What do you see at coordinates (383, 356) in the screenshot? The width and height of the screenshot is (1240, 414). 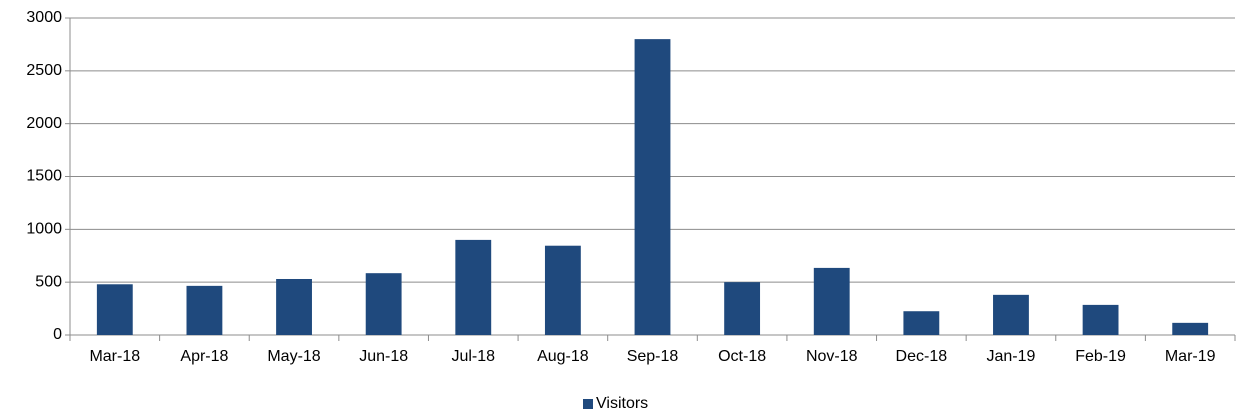 I see `x-tick-label: Jun-18` at bounding box center [383, 356].